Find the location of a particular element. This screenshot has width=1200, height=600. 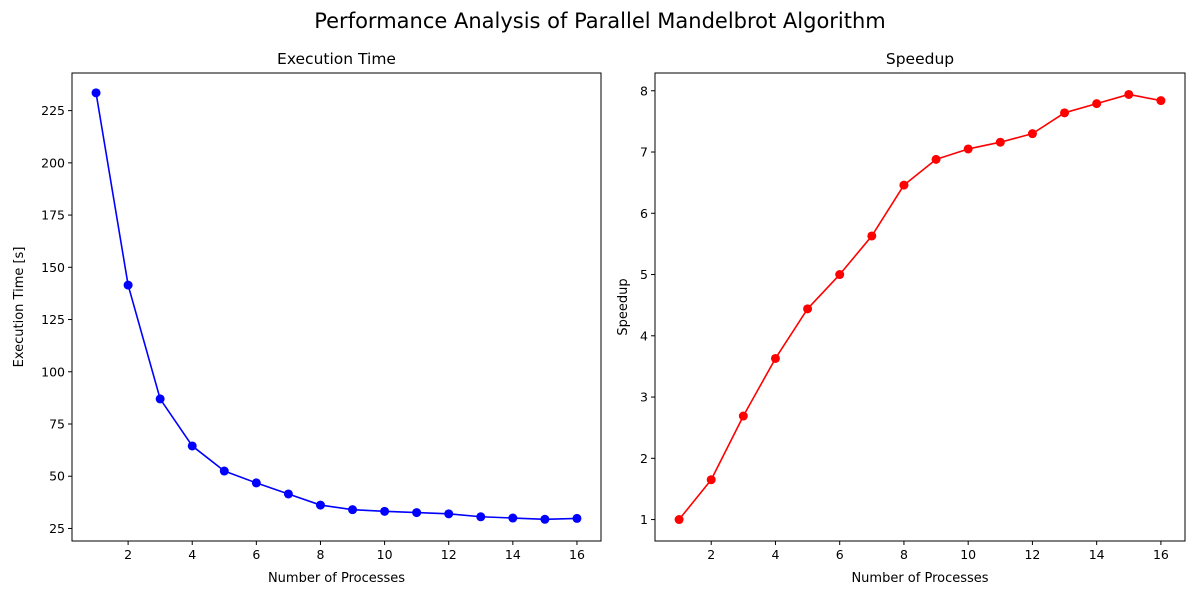

execution-time-x-axis-label: Number of Processes is located at coordinates (336, 578).